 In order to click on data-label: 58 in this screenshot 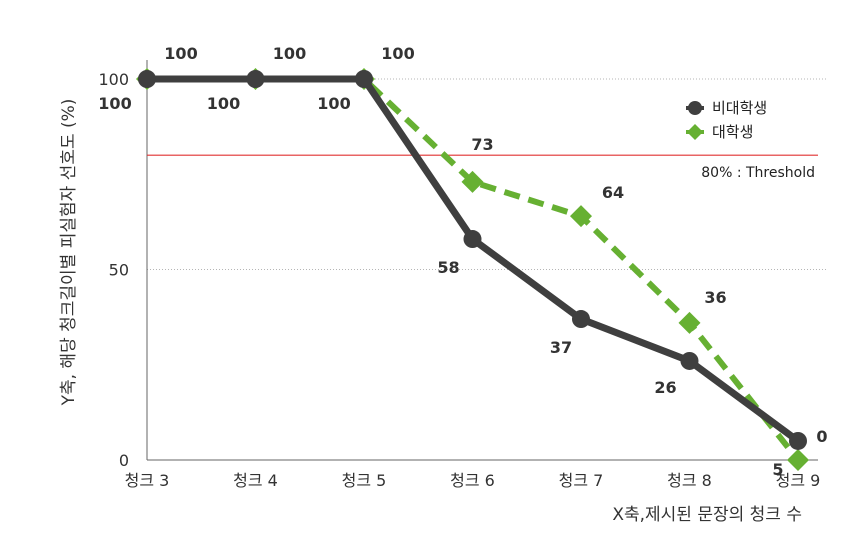, I will do `click(448, 267)`.